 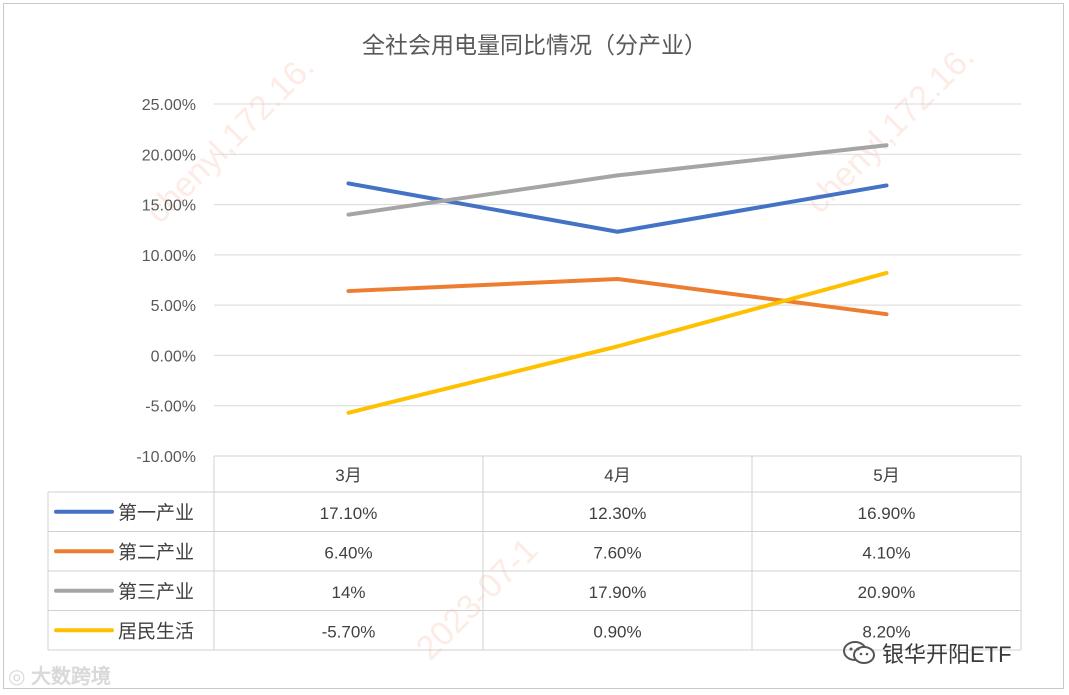 I want to click on bottom-left-watermark: ◎ 大数跨境, so click(x=60, y=677).